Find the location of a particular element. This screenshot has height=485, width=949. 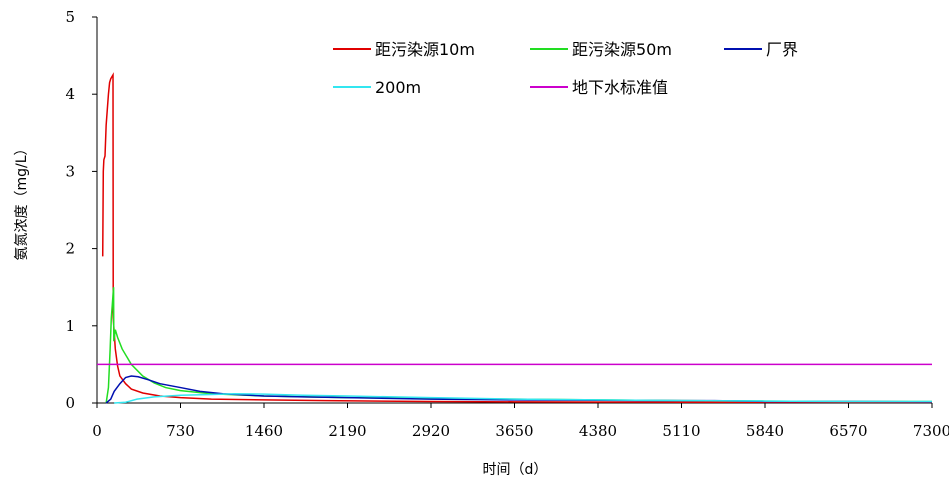

x-tick-label: 5110 is located at coordinates (681, 431).